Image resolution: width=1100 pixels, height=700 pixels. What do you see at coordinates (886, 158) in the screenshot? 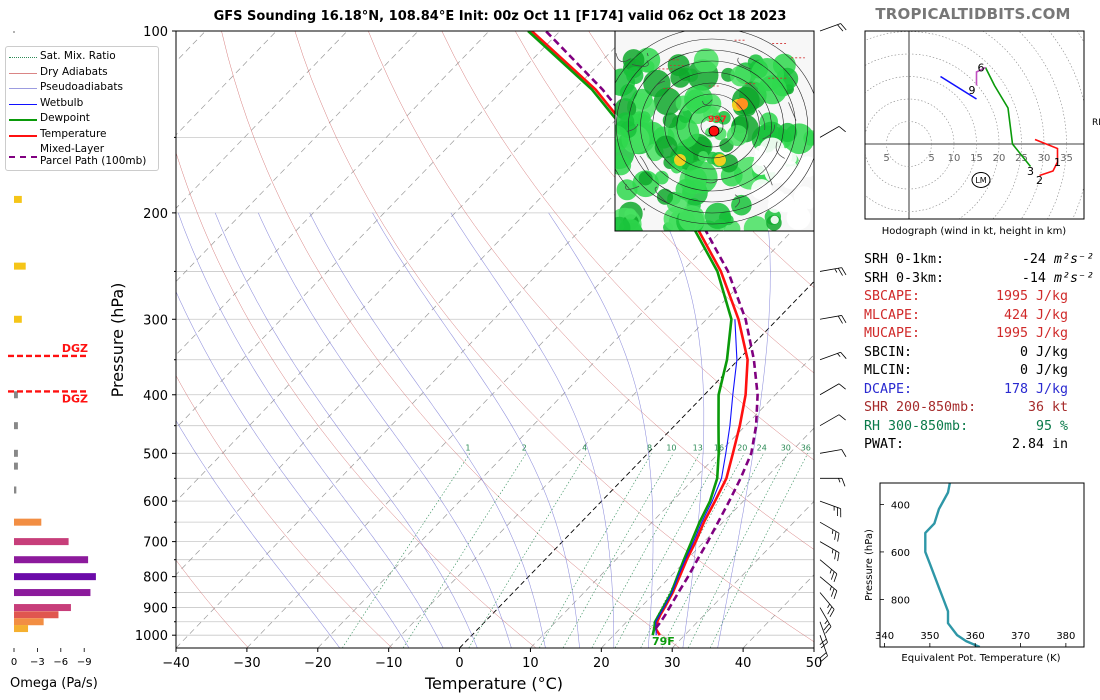
I see `hodograph-ring-label: 5` at bounding box center [886, 158].